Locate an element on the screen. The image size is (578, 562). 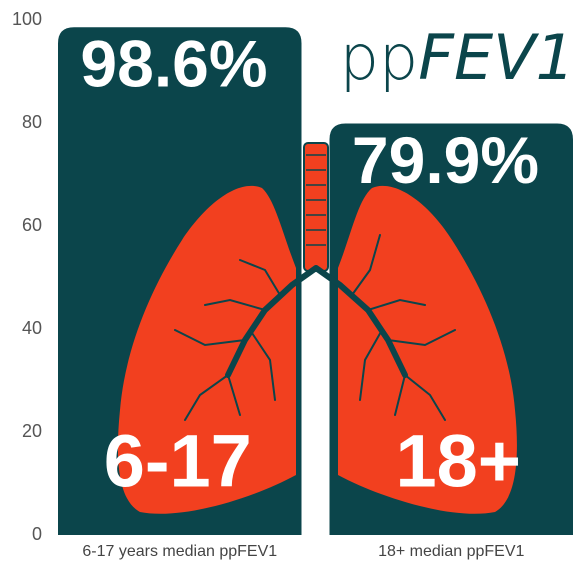
x-tick-label: 18+ median ppFEV1 is located at coordinates (451, 551).